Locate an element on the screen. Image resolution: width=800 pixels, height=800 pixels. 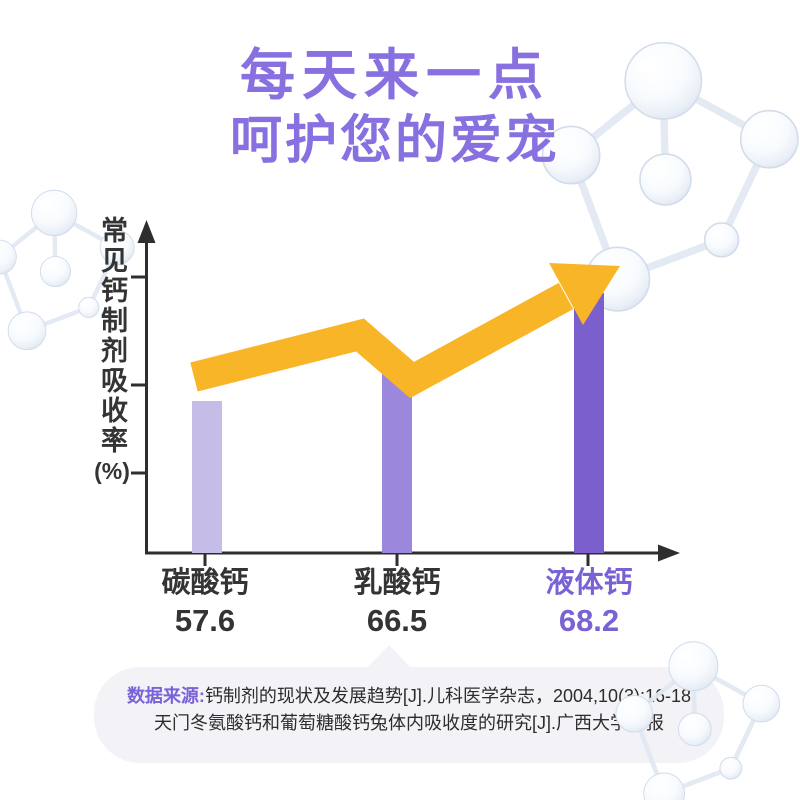
bar-calcium-lactate is located at coordinates (397, 463).